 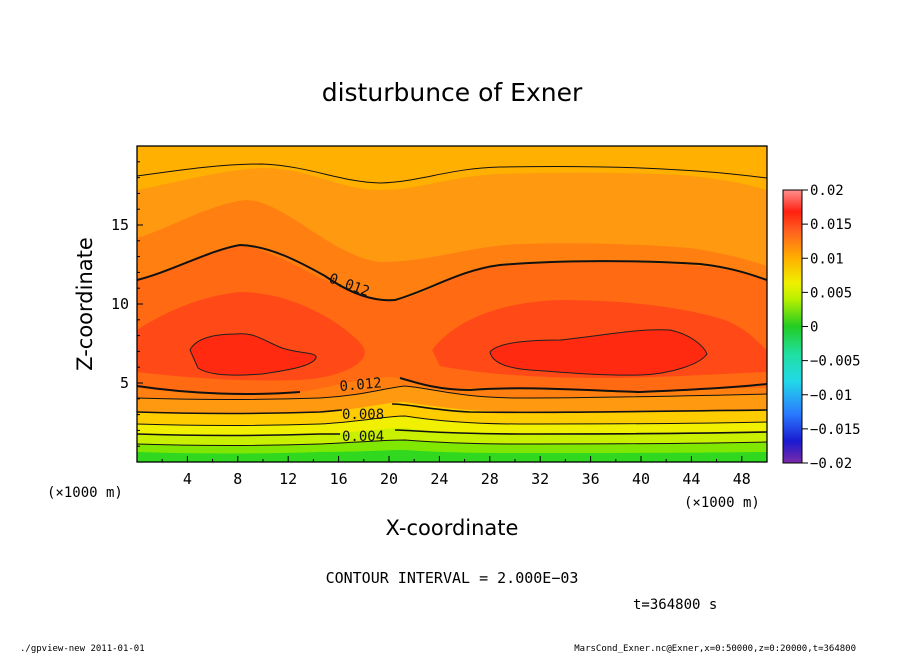 What do you see at coordinates (187, 479) in the screenshot?
I see `x-tick-label: 4` at bounding box center [187, 479].